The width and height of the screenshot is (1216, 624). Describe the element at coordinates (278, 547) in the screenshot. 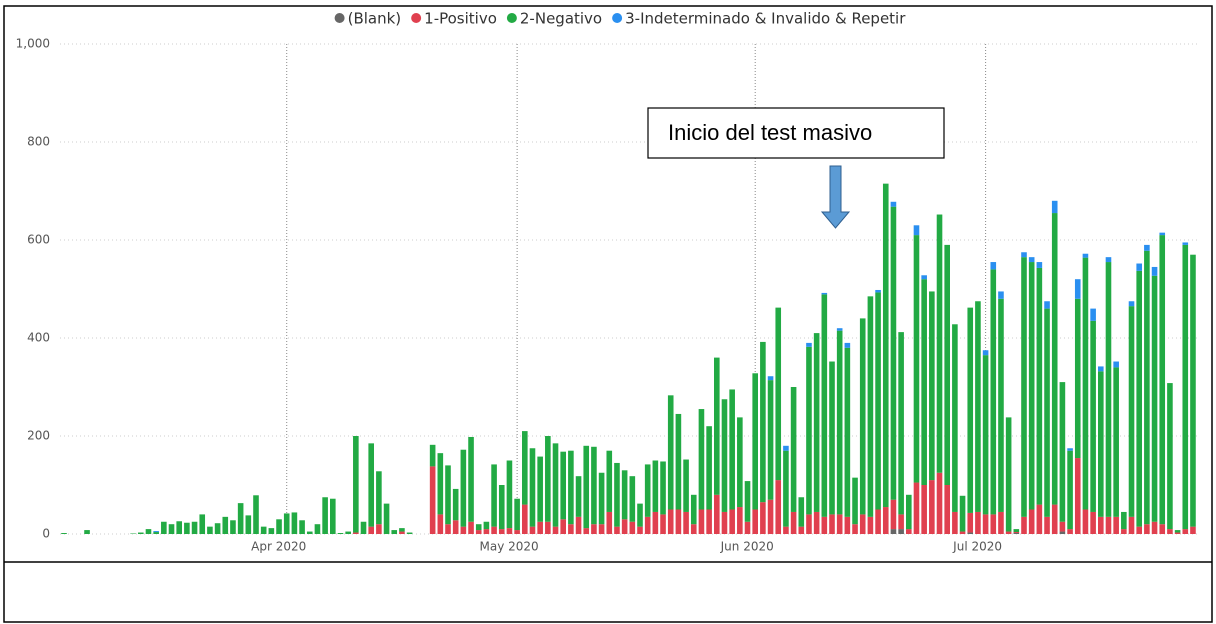

I see `x-tick-label: Apr 2020` at that location.